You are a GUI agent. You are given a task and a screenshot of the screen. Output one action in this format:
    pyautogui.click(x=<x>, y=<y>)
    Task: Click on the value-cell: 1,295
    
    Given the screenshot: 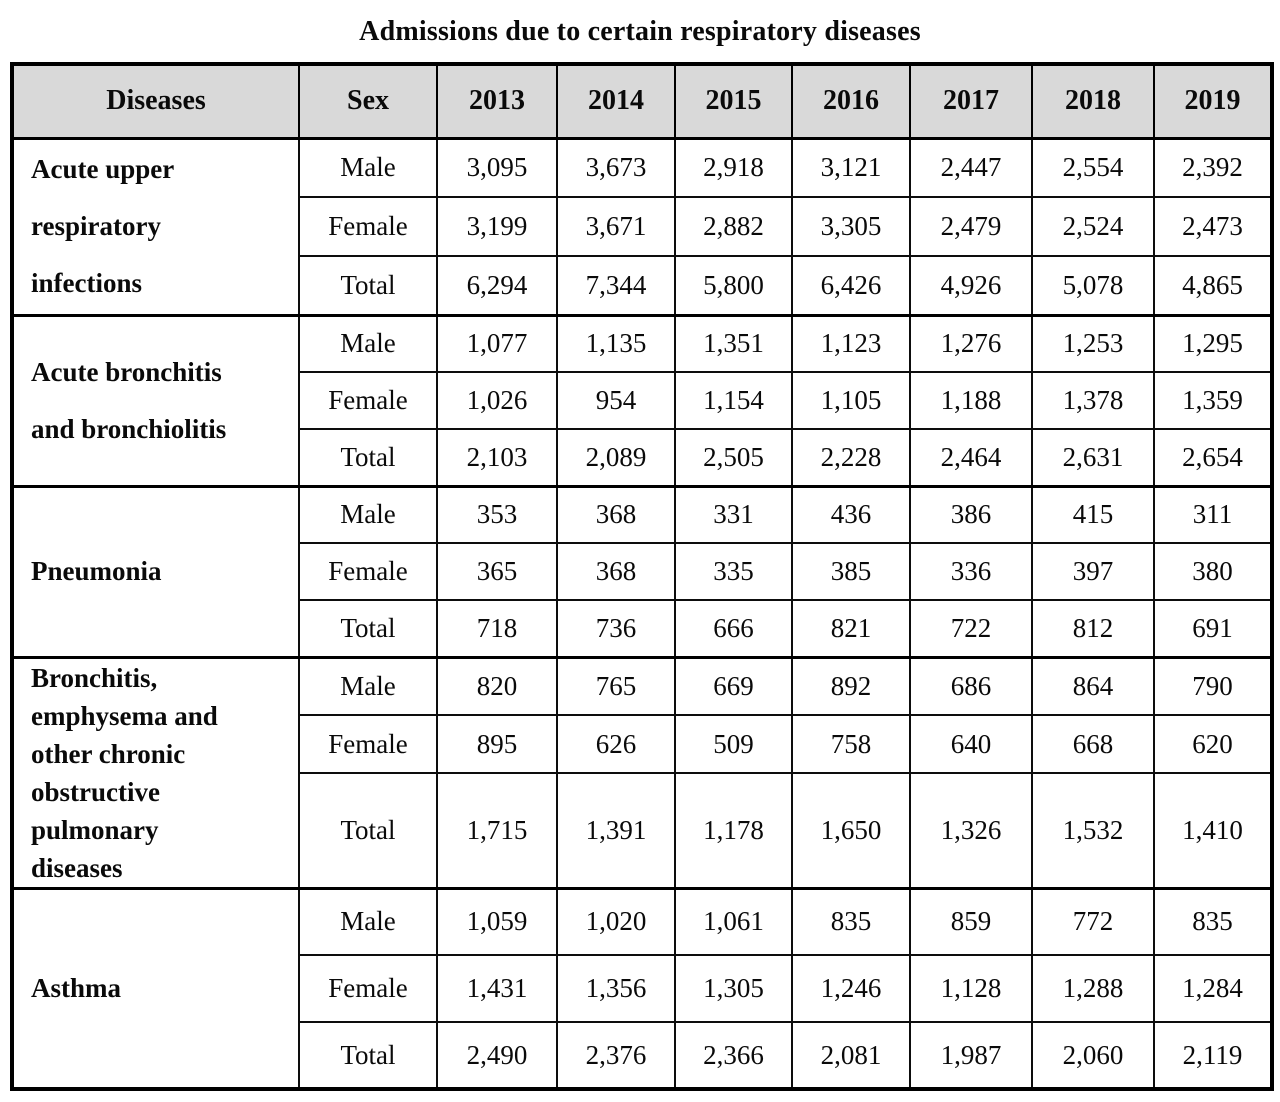 What is the action you would take?
    pyautogui.click(x=1213, y=343)
    